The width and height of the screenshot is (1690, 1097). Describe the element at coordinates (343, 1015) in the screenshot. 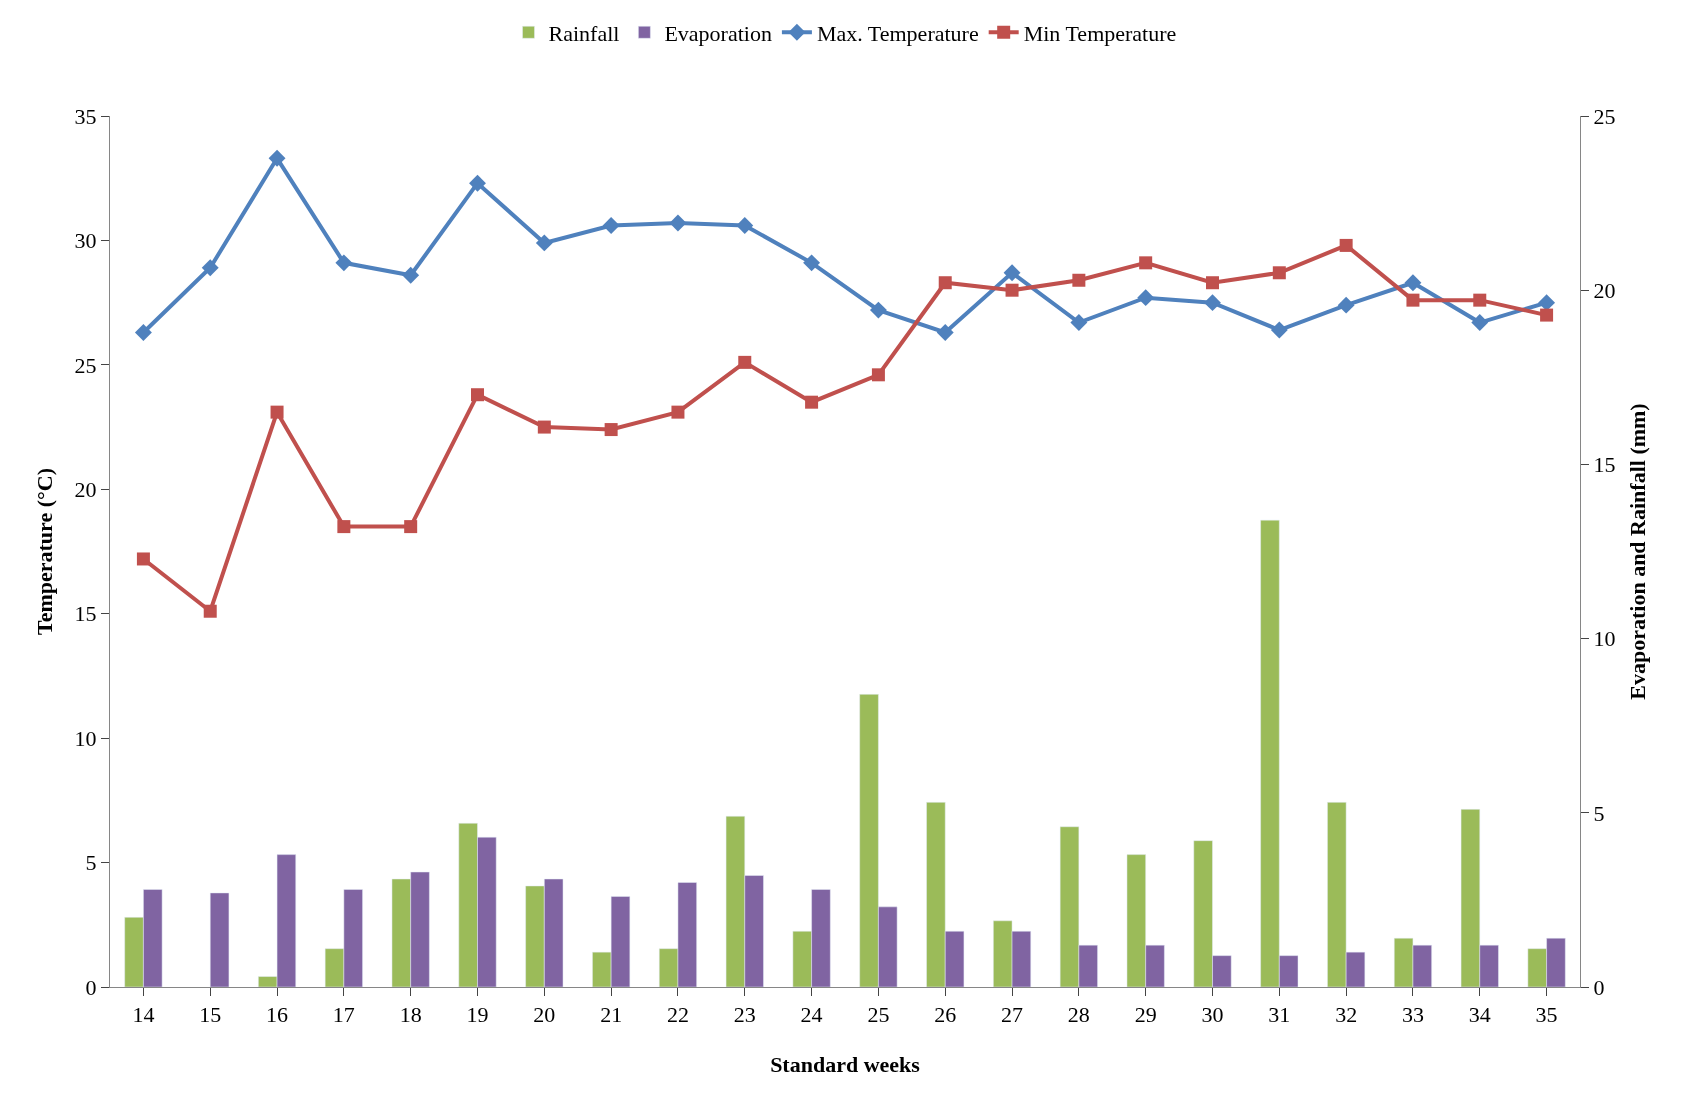

I see `x-tick-label: 17` at that location.